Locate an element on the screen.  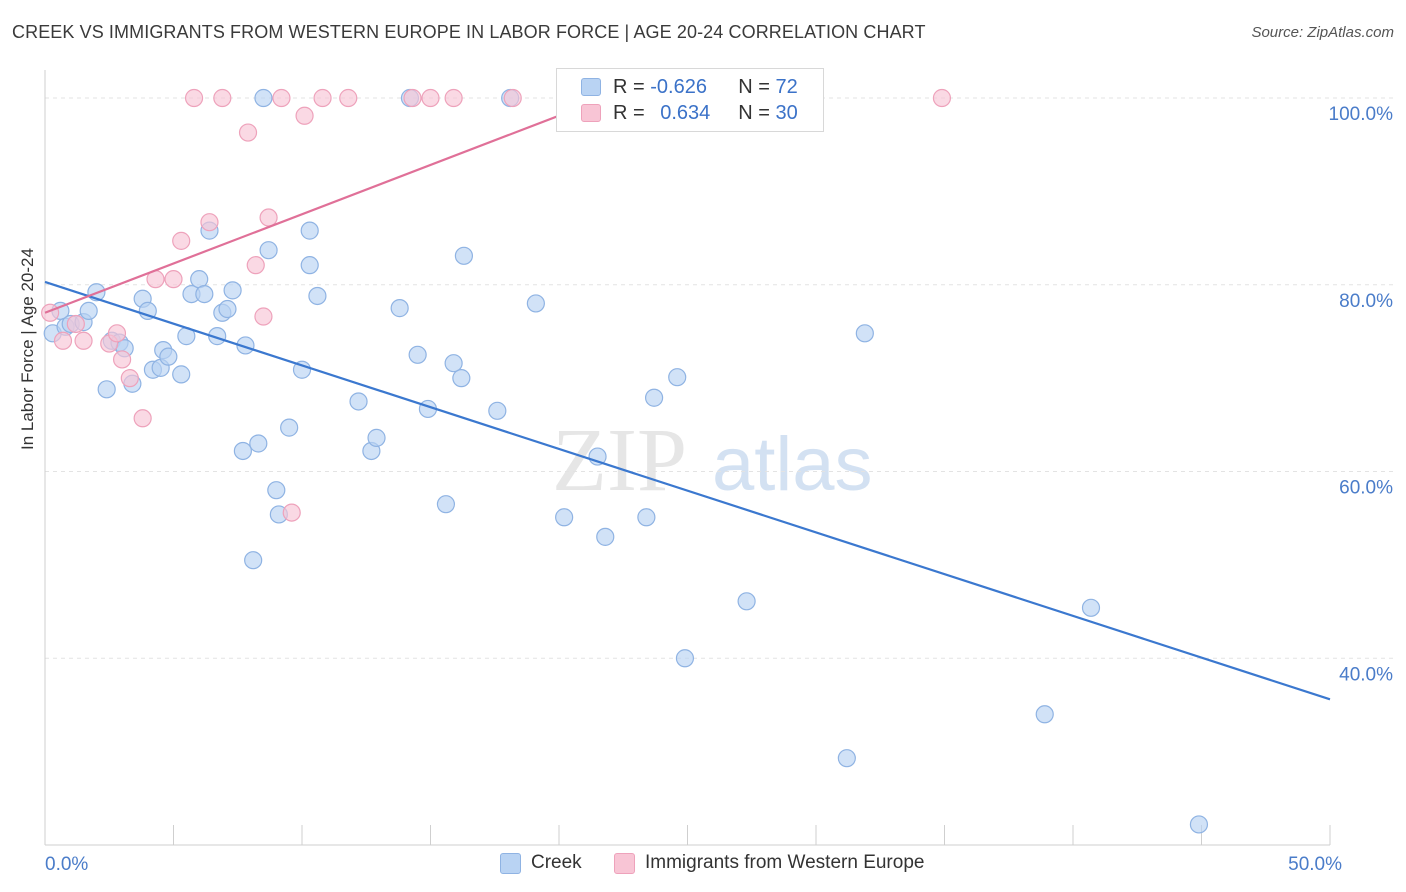
legend-row-immigrants: R = 0.634 N = 30 is located at coordinates (689, 113).